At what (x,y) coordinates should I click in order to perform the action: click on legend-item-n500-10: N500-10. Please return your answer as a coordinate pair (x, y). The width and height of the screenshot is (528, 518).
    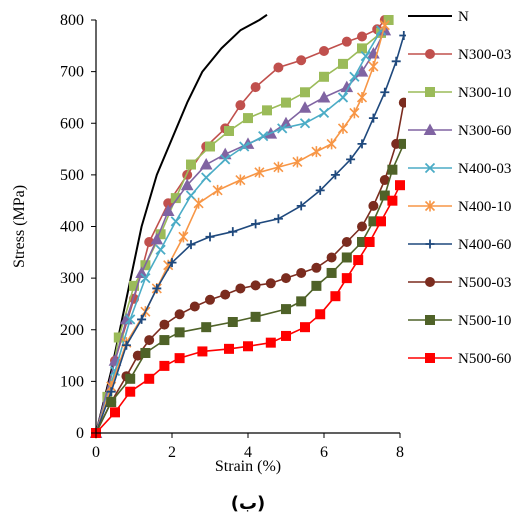
    Looking at the image, I should click on (459, 321).